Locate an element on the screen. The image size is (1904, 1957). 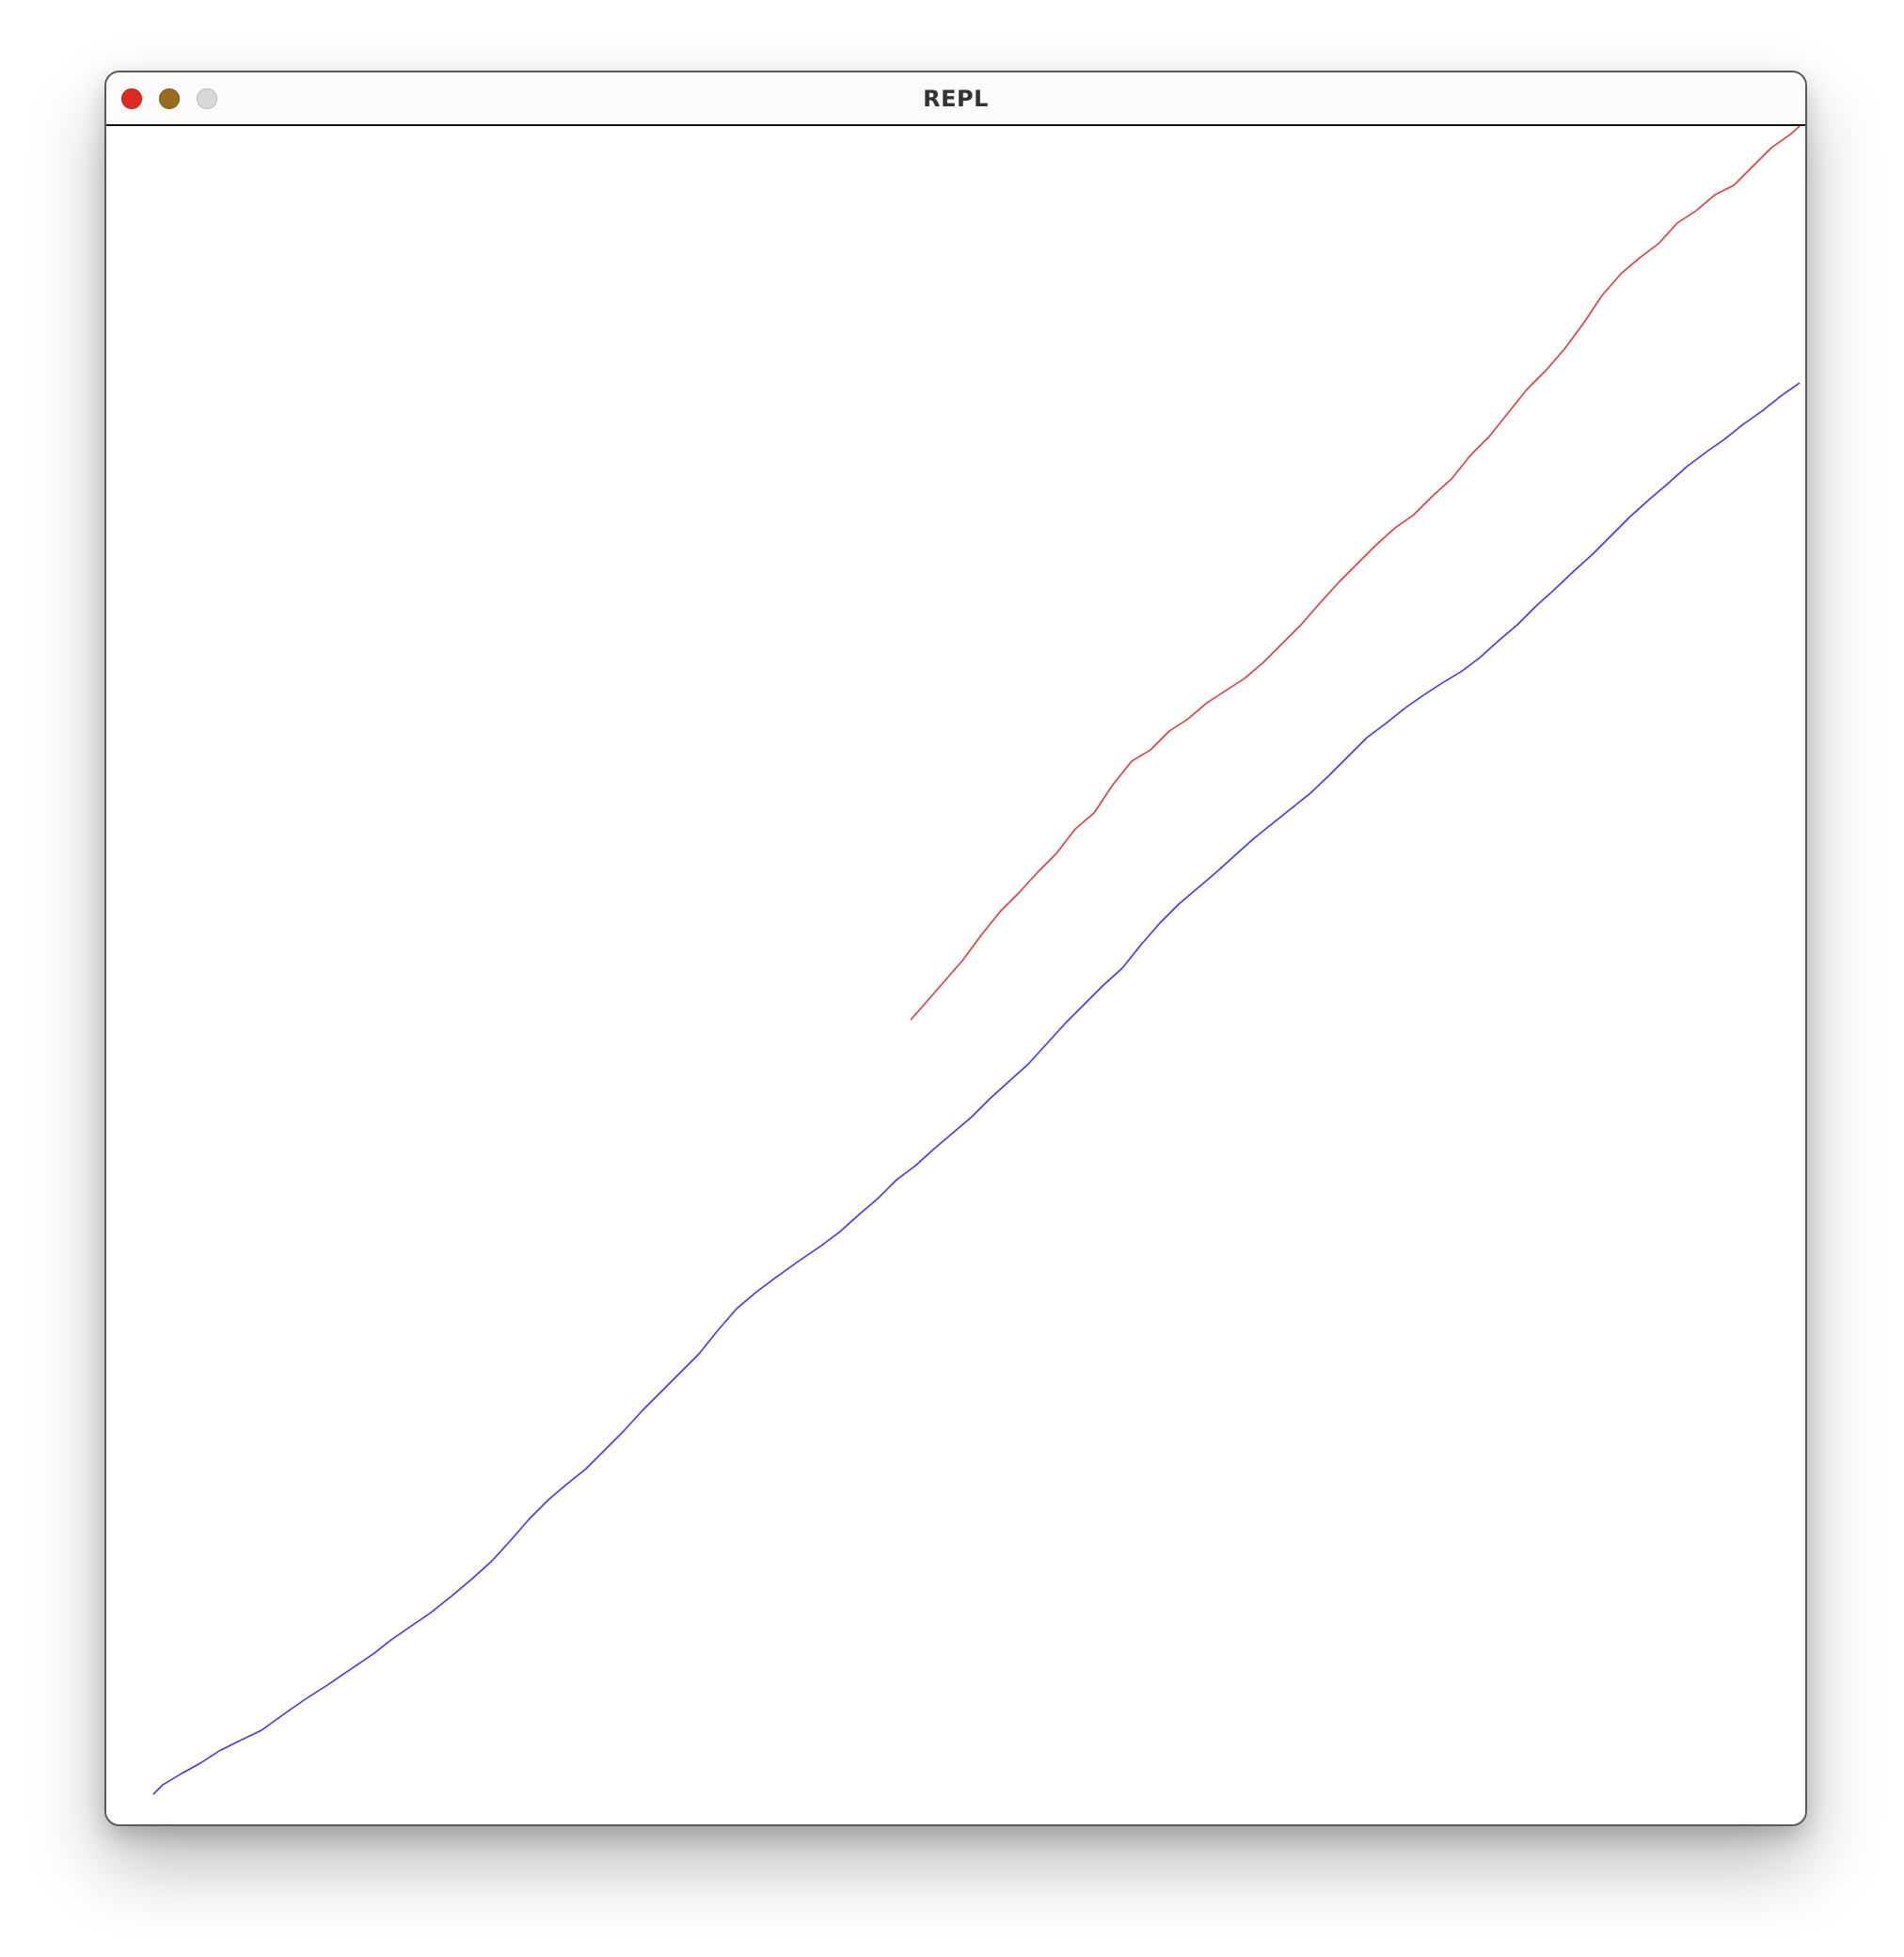
close-traffic-light-icon is located at coordinates (131, 98).